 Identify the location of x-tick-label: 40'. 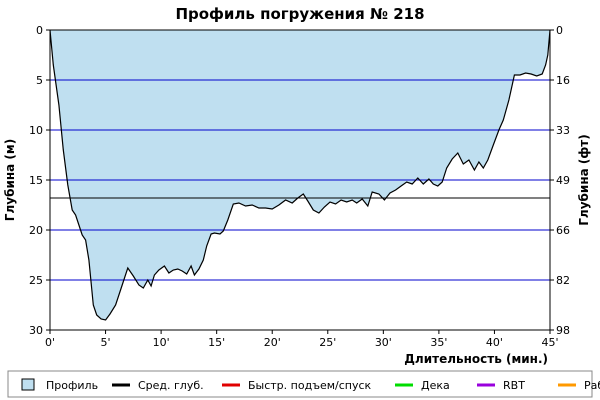
(494, 342).